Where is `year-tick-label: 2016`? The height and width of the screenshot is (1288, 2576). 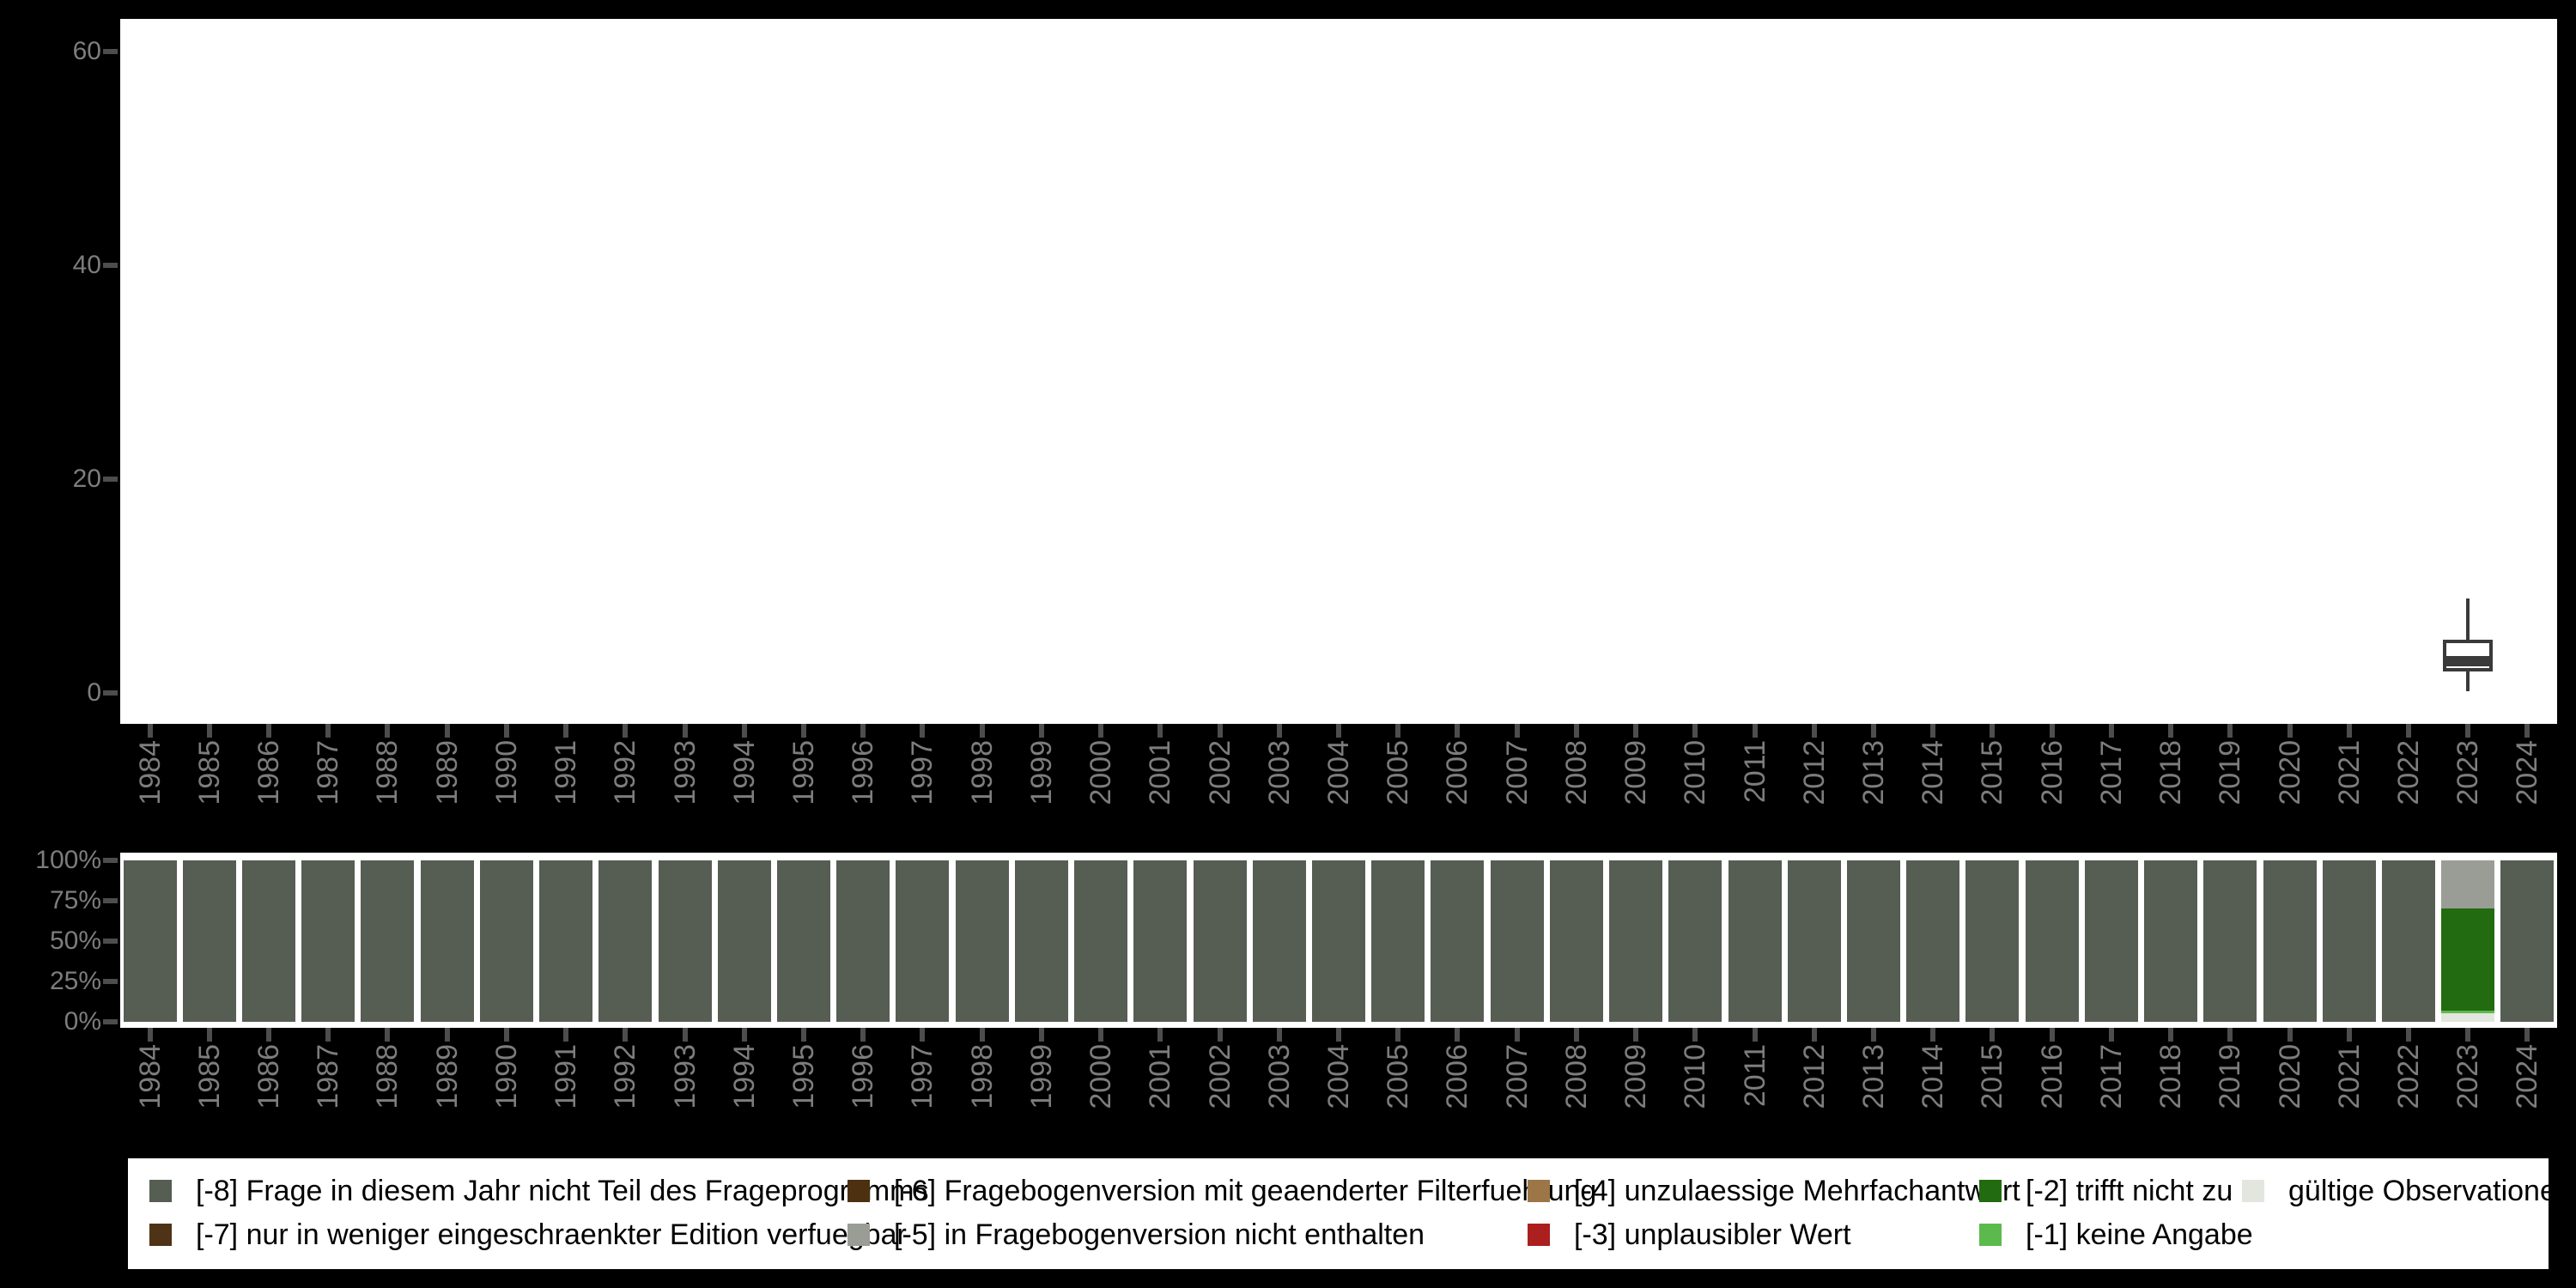
year-tick-label: 2016 is located at coordinates (2052, 1076).